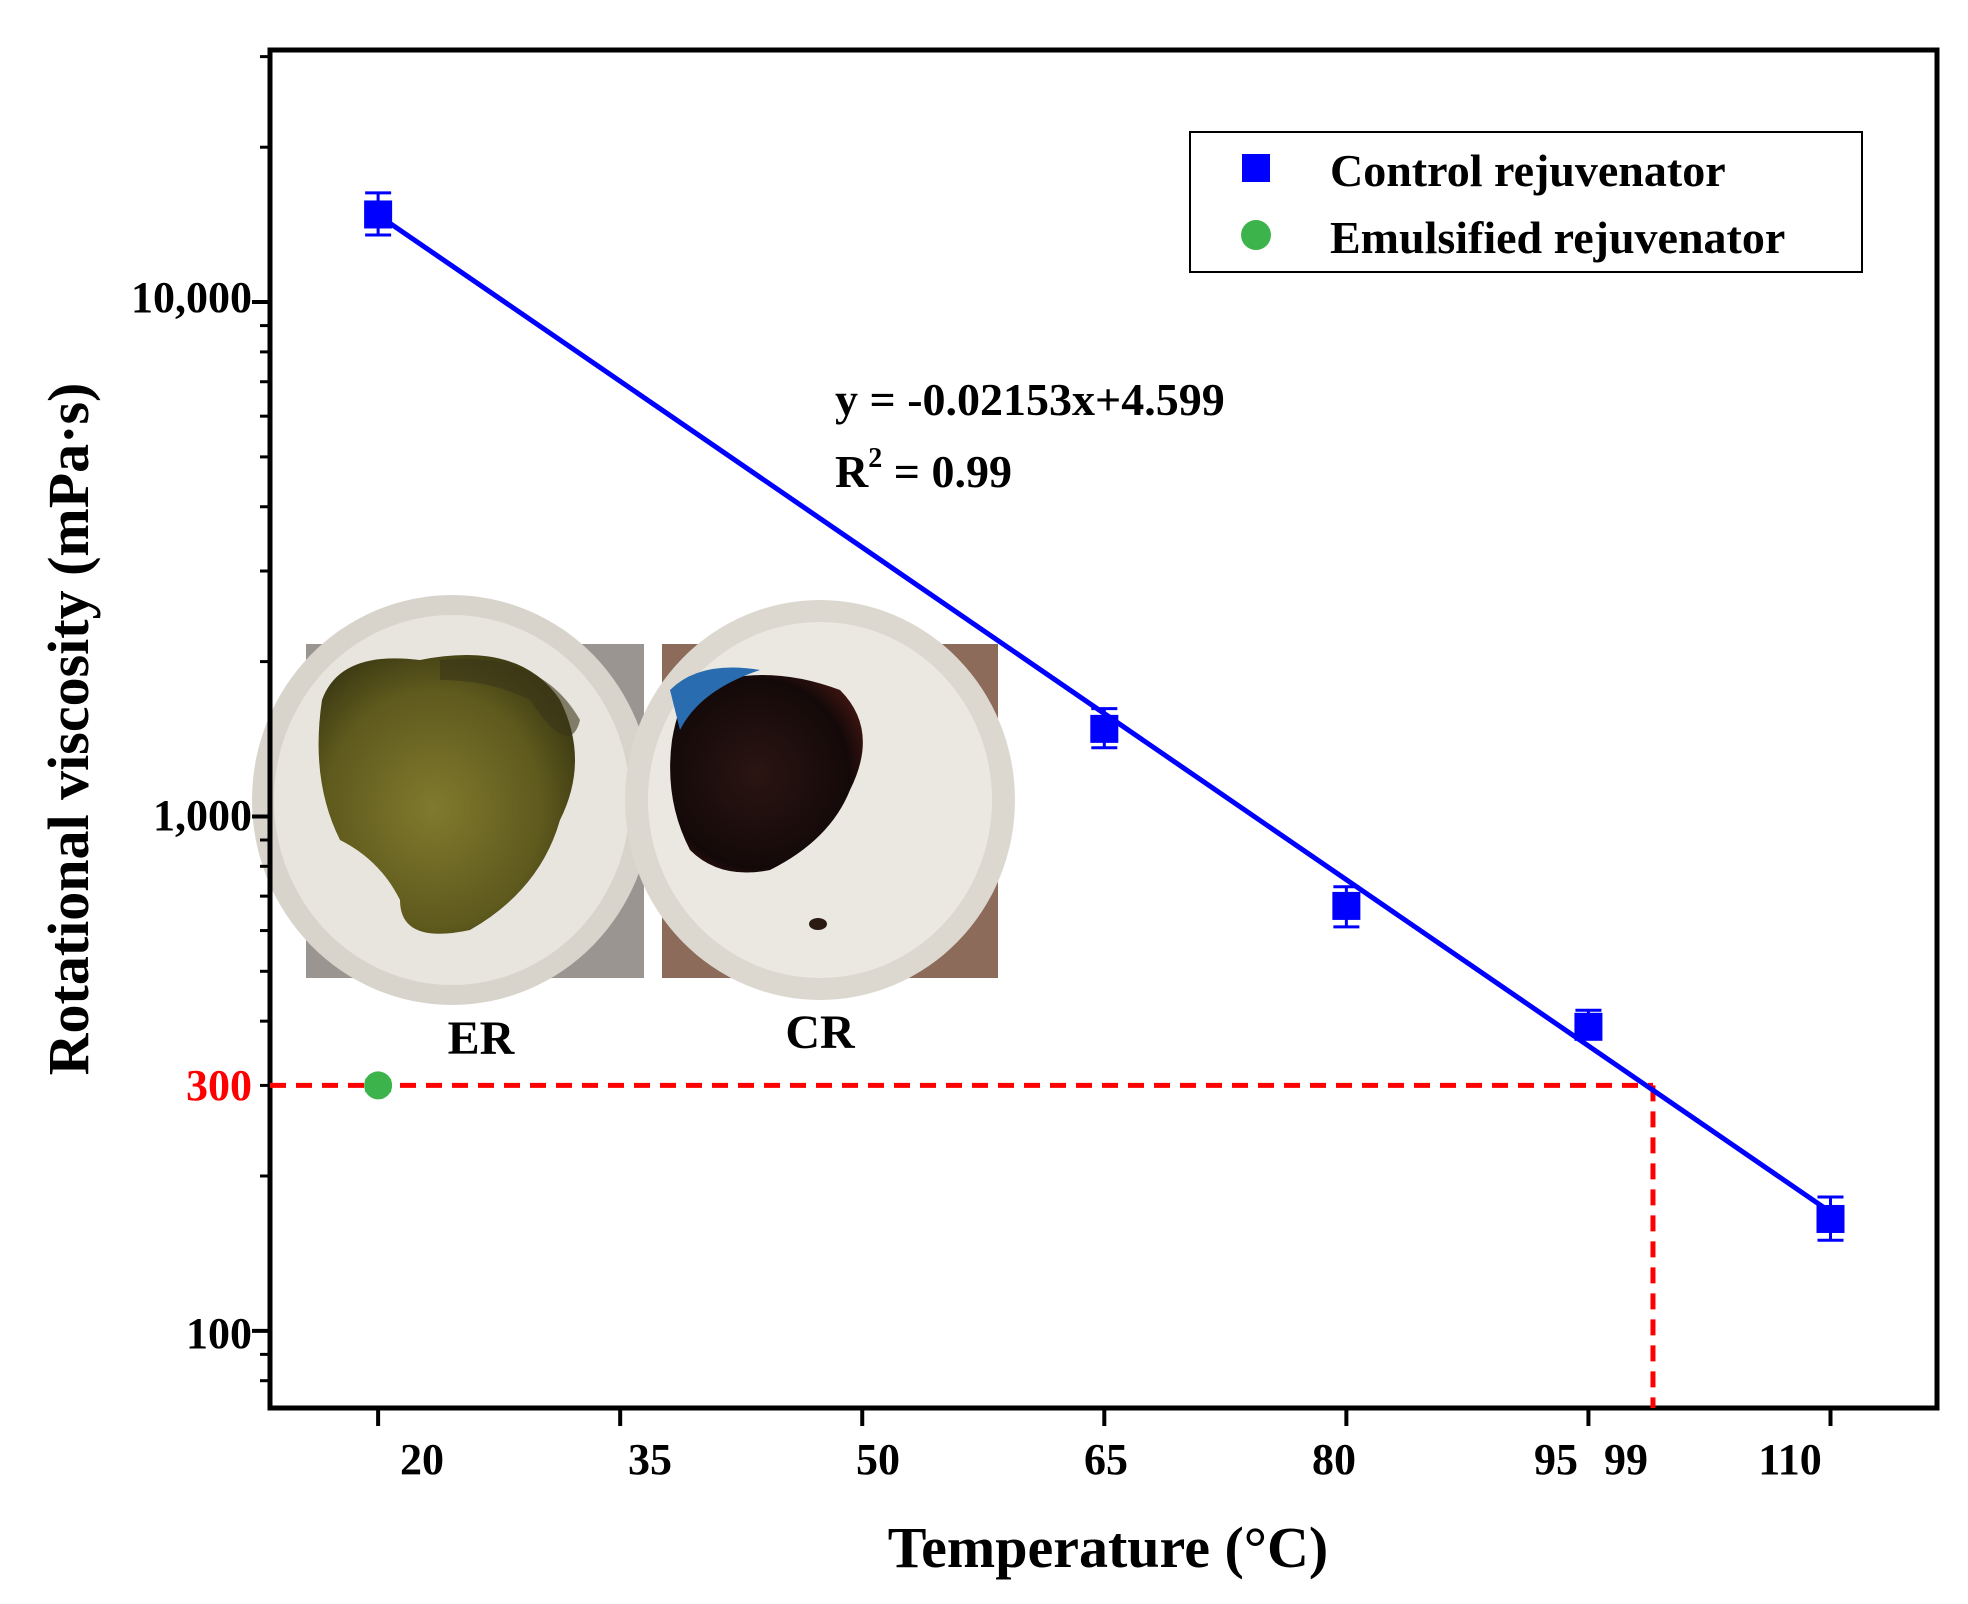  What do you see at coordinates (1626, 1459) in the screenshot?
I see `x-tick-label-99: 99` at bounding box center [1626, 1459].